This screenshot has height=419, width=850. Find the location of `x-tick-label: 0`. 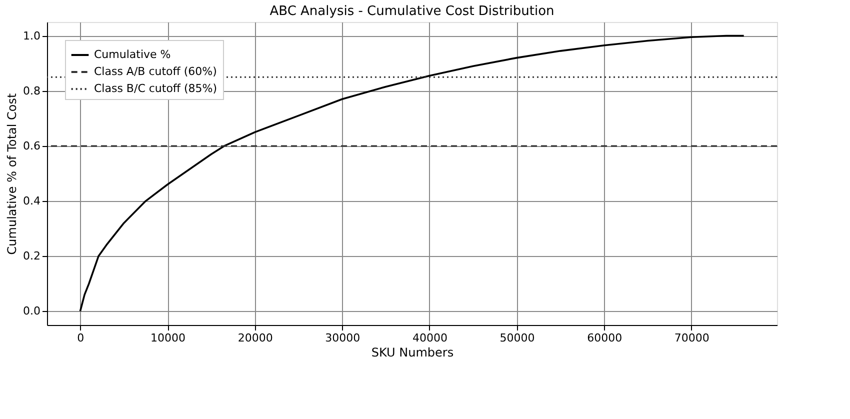

x-tick-label: 0 is located at coordinates (80, 338).